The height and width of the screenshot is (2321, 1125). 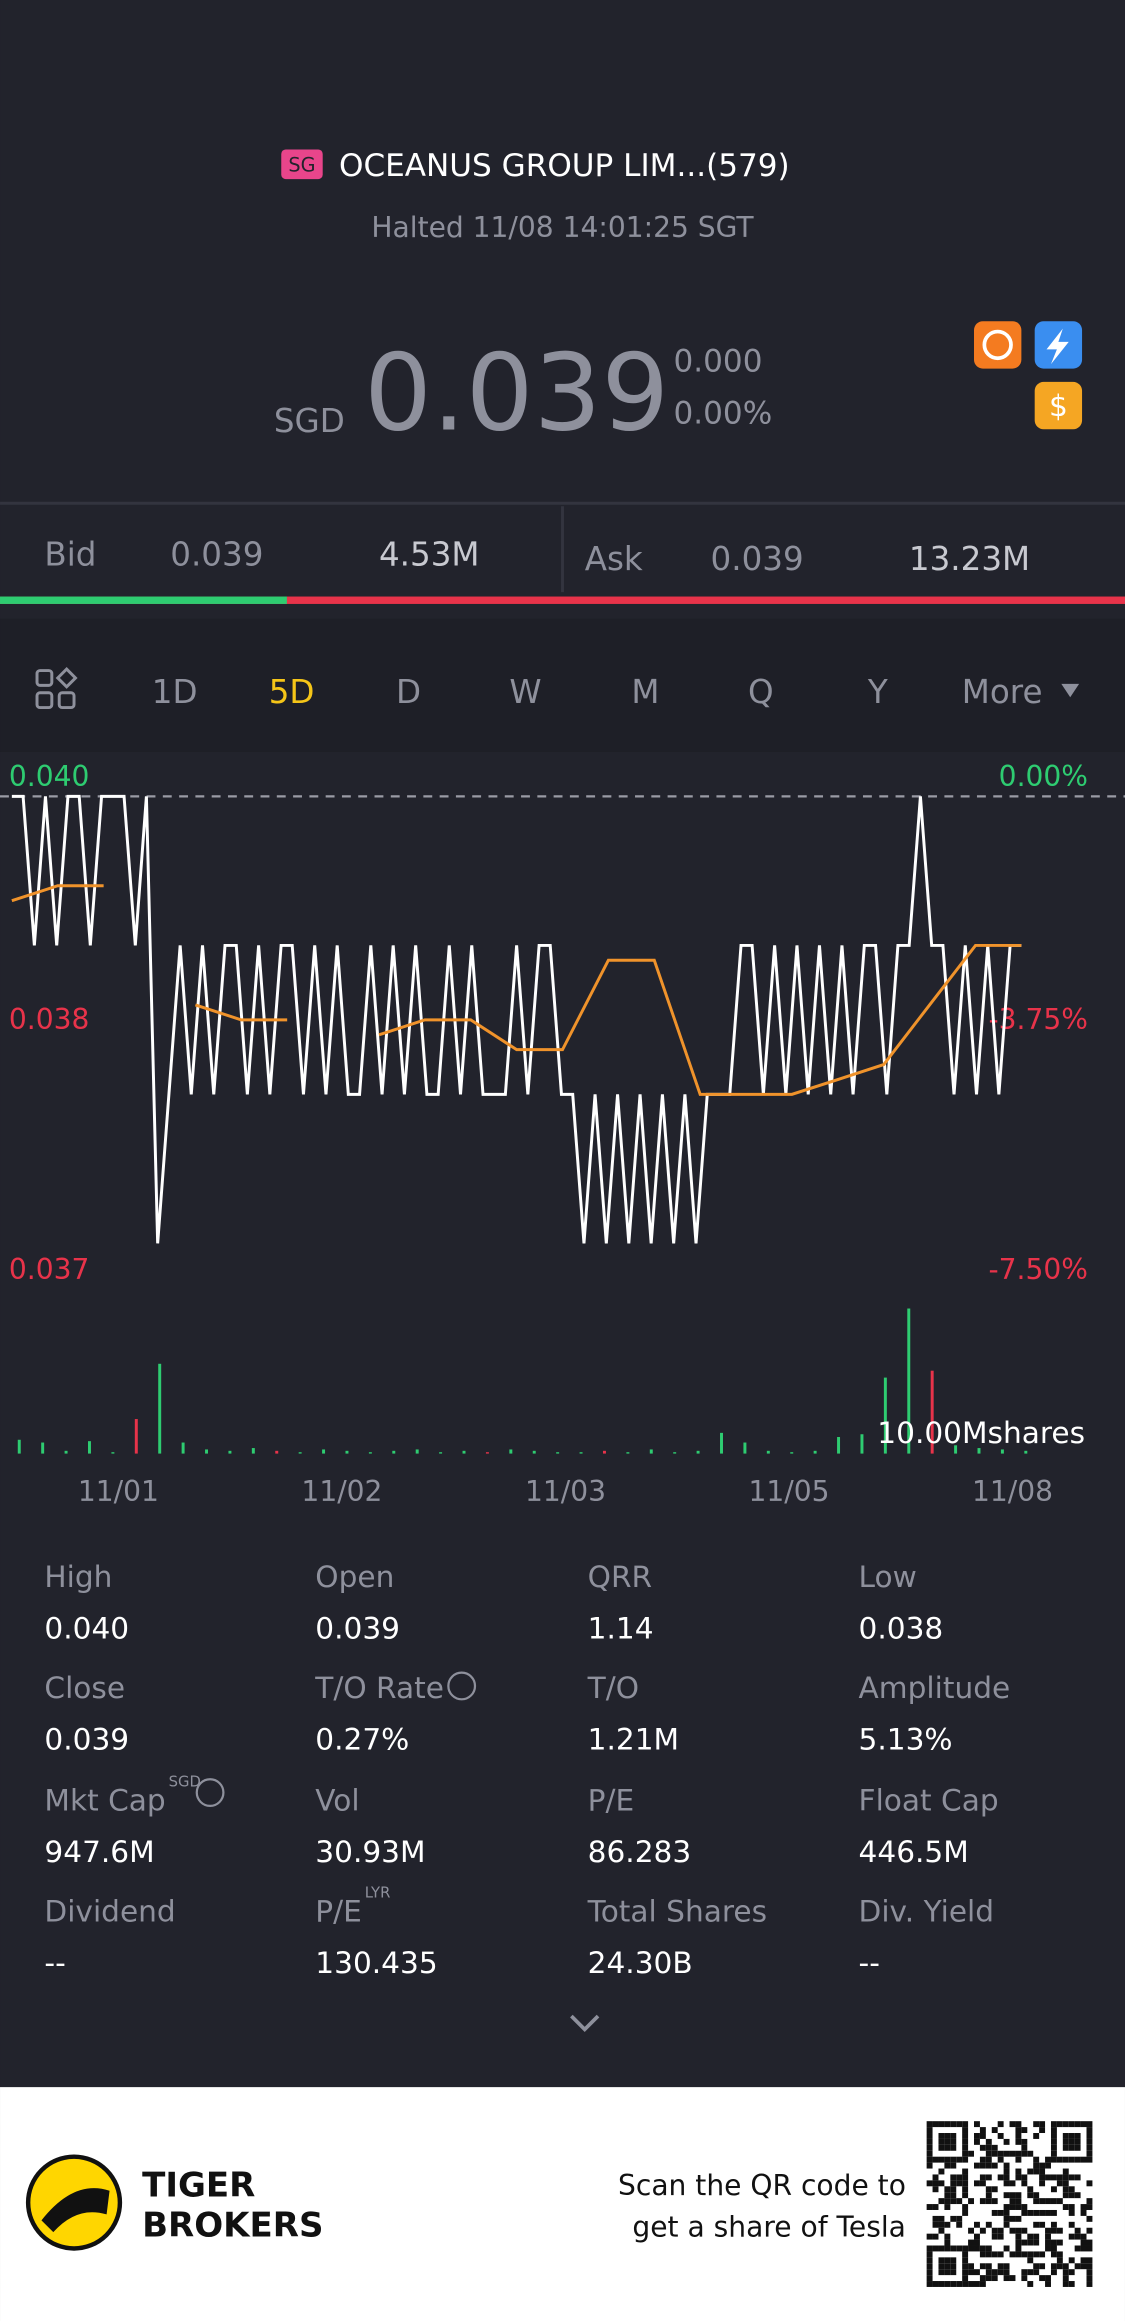 I want to click on stat-label: Dividend, so click(x=109, y=1911).